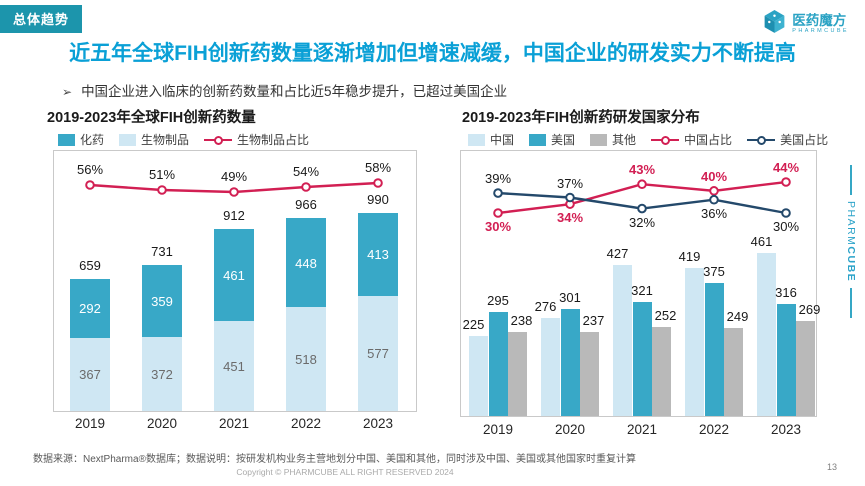  Describe the element at coordinates (708, 140) in the screenshot. I see `legend-label: 中国占比` at that location.